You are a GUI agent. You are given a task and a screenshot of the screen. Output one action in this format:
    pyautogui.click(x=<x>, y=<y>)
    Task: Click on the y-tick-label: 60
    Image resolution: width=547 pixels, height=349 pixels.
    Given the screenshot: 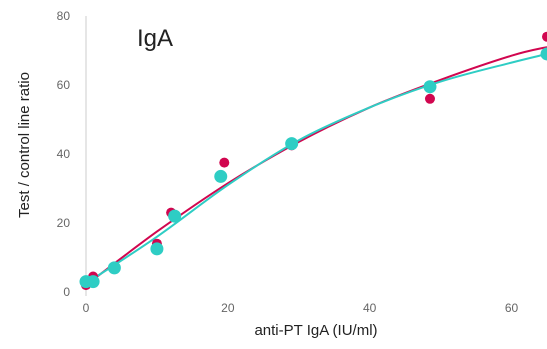 What is the action you would take?
    pyautogui.click(x=64, y=85)
    